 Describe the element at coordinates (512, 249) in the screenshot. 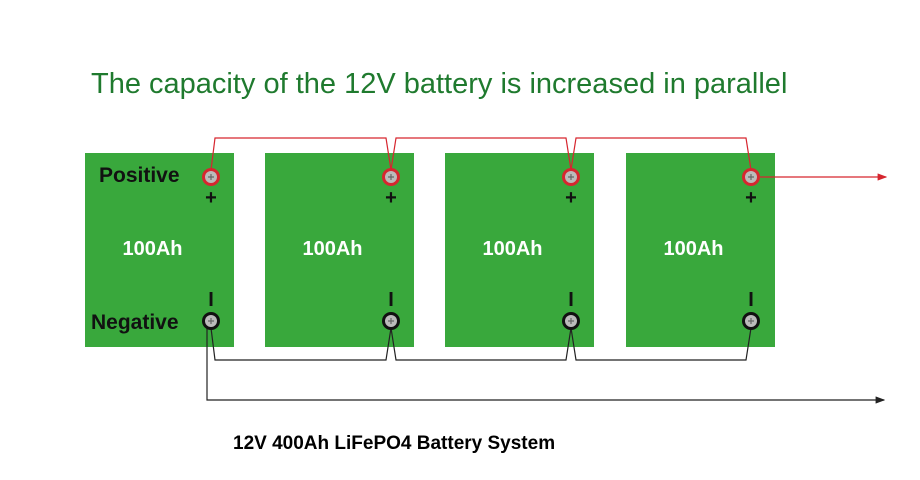

I see `battery-3-capacity: 100Ah` at that location.